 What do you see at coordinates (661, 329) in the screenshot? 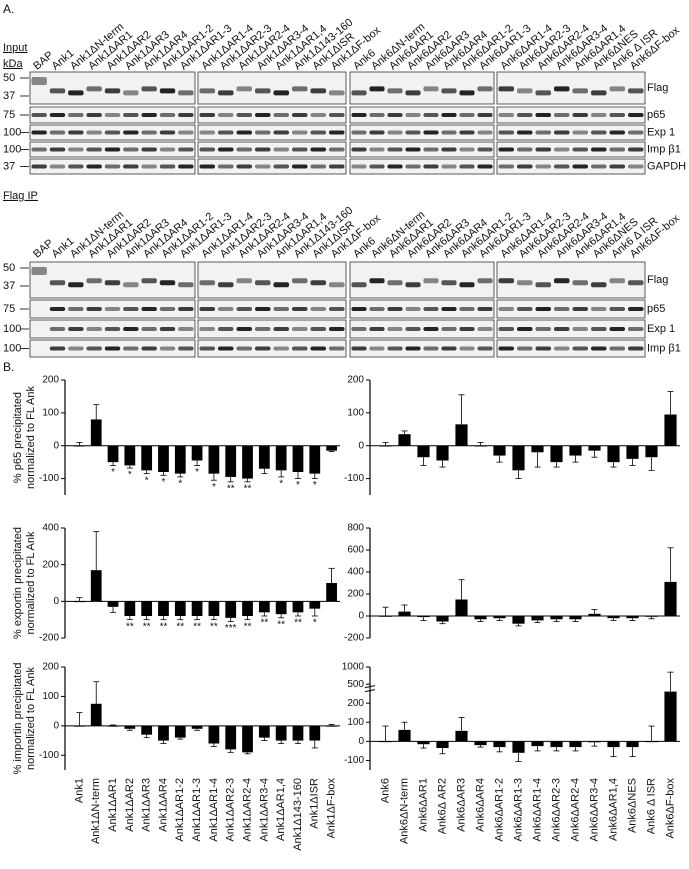
I see `blot-label: Exp 1` at bounding box center [661, 329].